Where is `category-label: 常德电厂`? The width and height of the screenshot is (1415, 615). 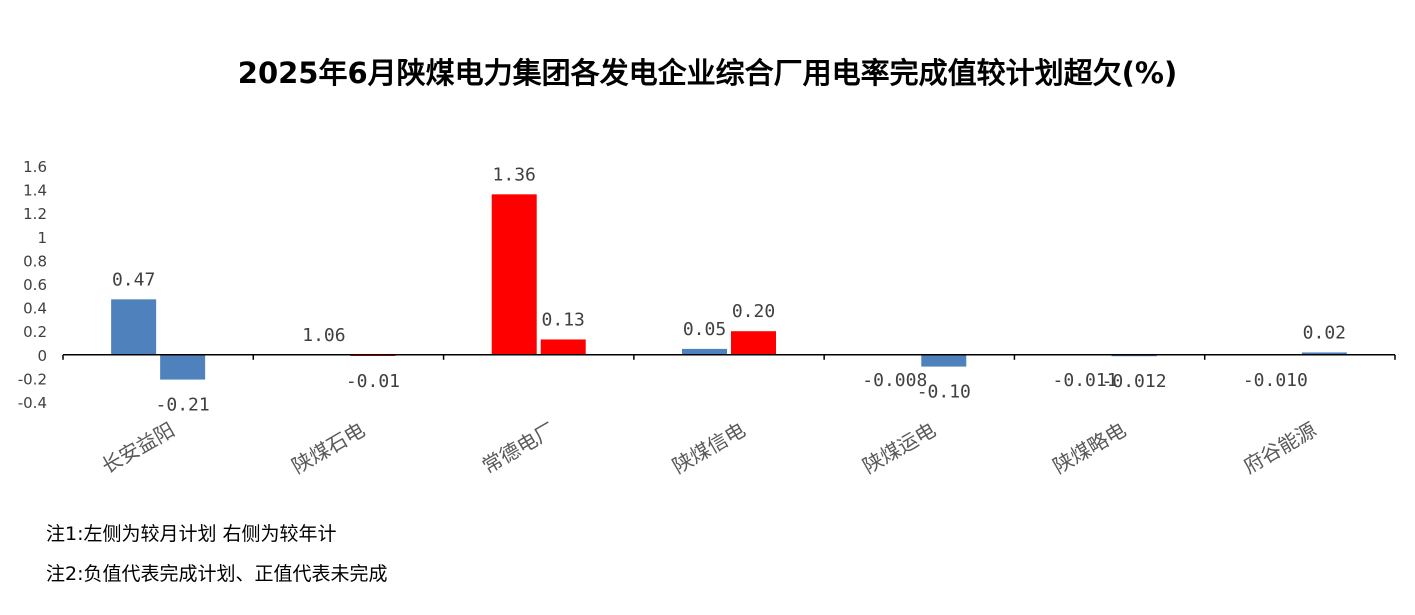 category-label: 常德电厂 is located at coordinates (518, 448).